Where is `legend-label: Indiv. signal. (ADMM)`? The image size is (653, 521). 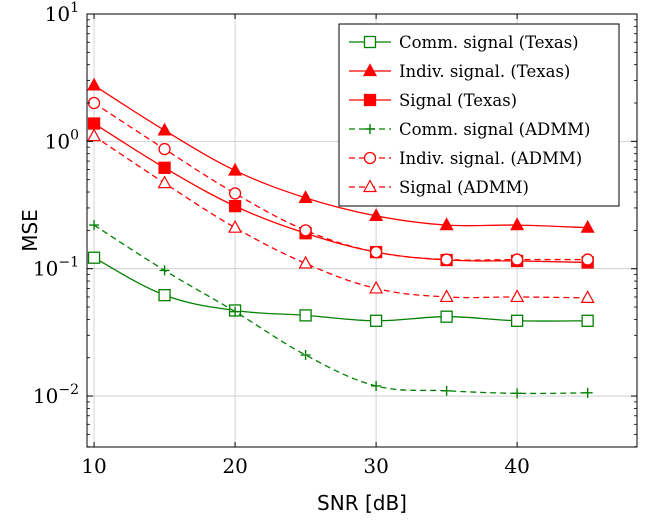 legend-label: Indiv. signal. (ADMM) is located at coordinates (490, 158).